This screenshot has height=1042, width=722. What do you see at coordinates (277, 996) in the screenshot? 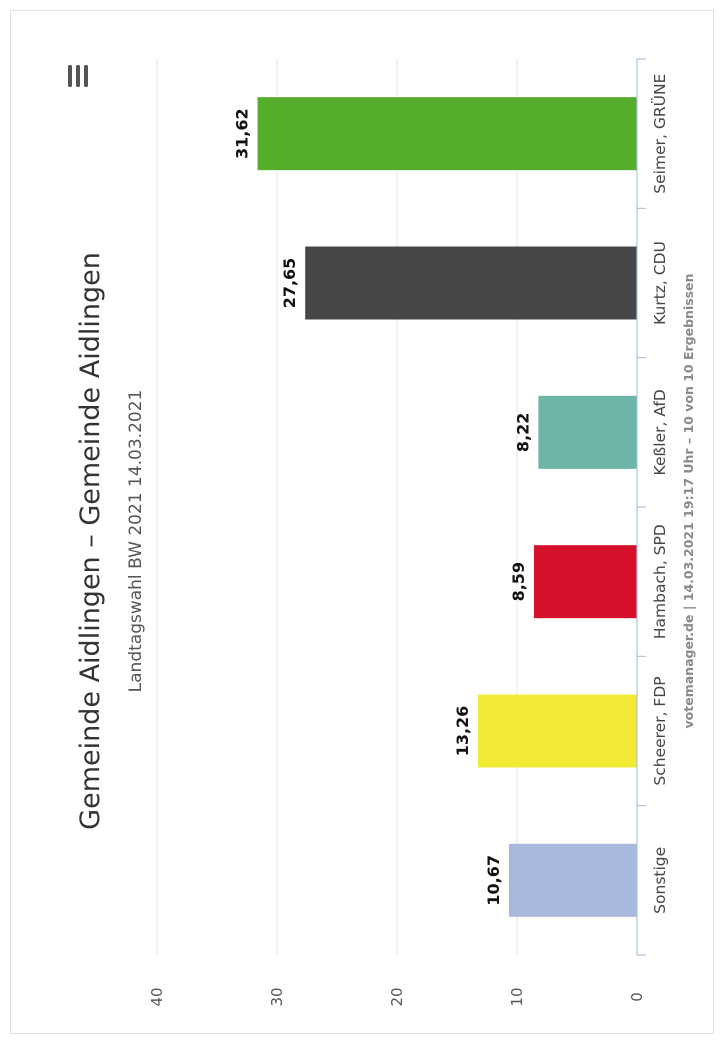
I see `y-tick-label: 30` at bounding box center [277, 996].